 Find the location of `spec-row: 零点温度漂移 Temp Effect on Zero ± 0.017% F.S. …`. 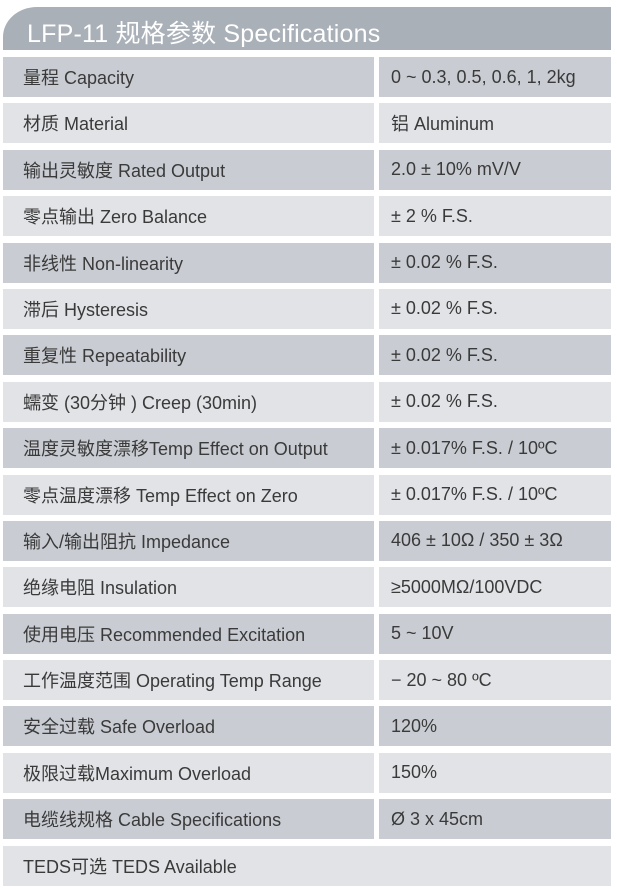

spec-row: 零点温度漂移 Temp Effect on Zero ± 0.017% F.S. … is located at coordinates (307, 494).